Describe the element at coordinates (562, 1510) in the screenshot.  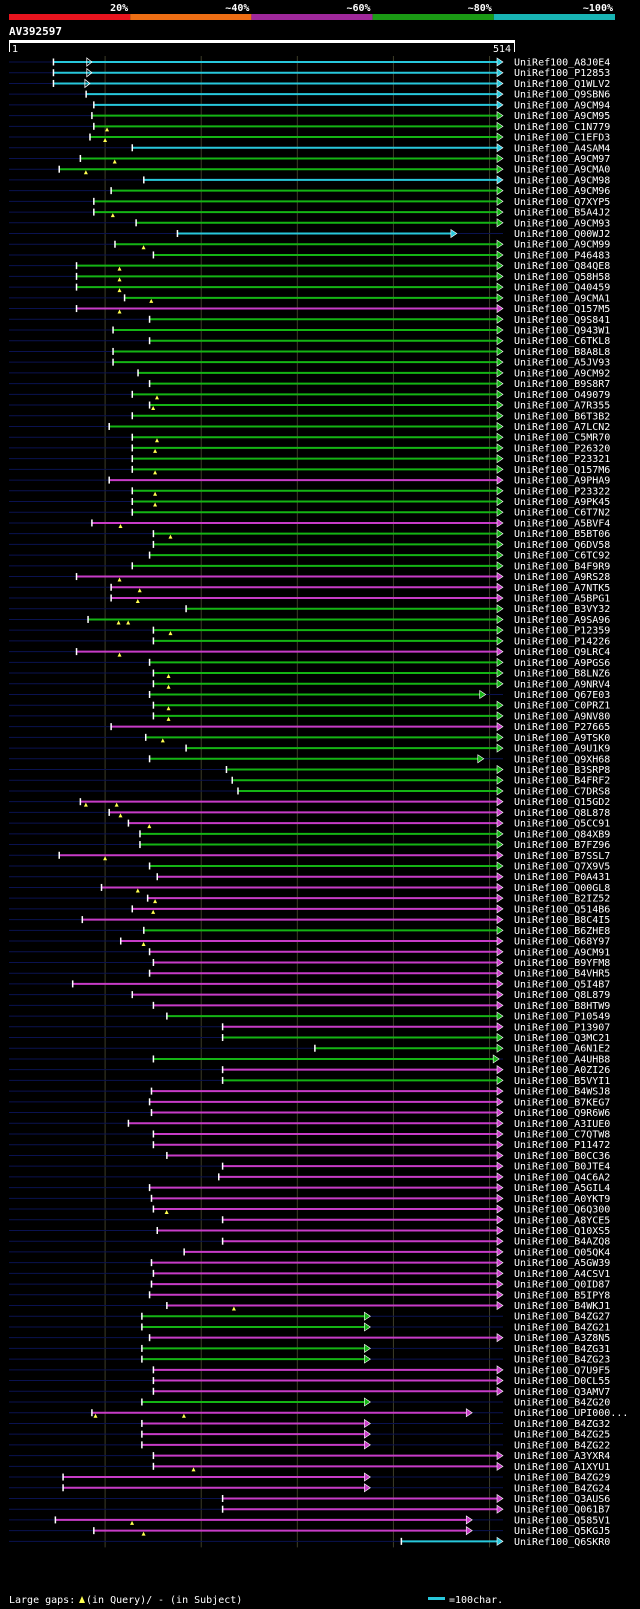
I see `hit-label: UniRef100_Q061B7` at that location.